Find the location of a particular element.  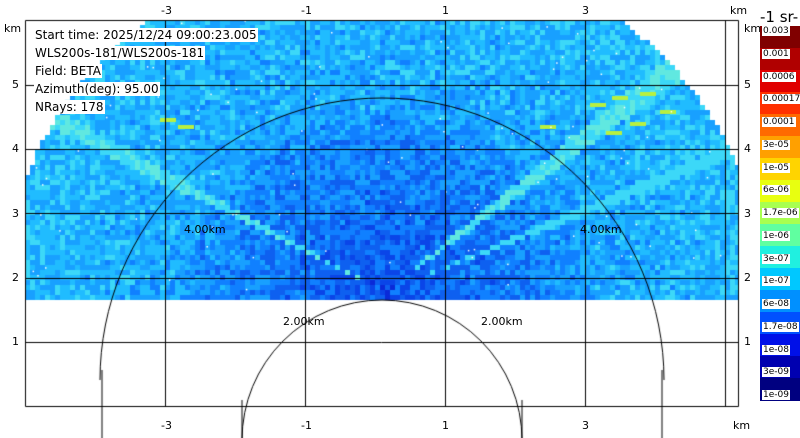

colorbar-label: 1e-05 is located at coordinates (776, 167).